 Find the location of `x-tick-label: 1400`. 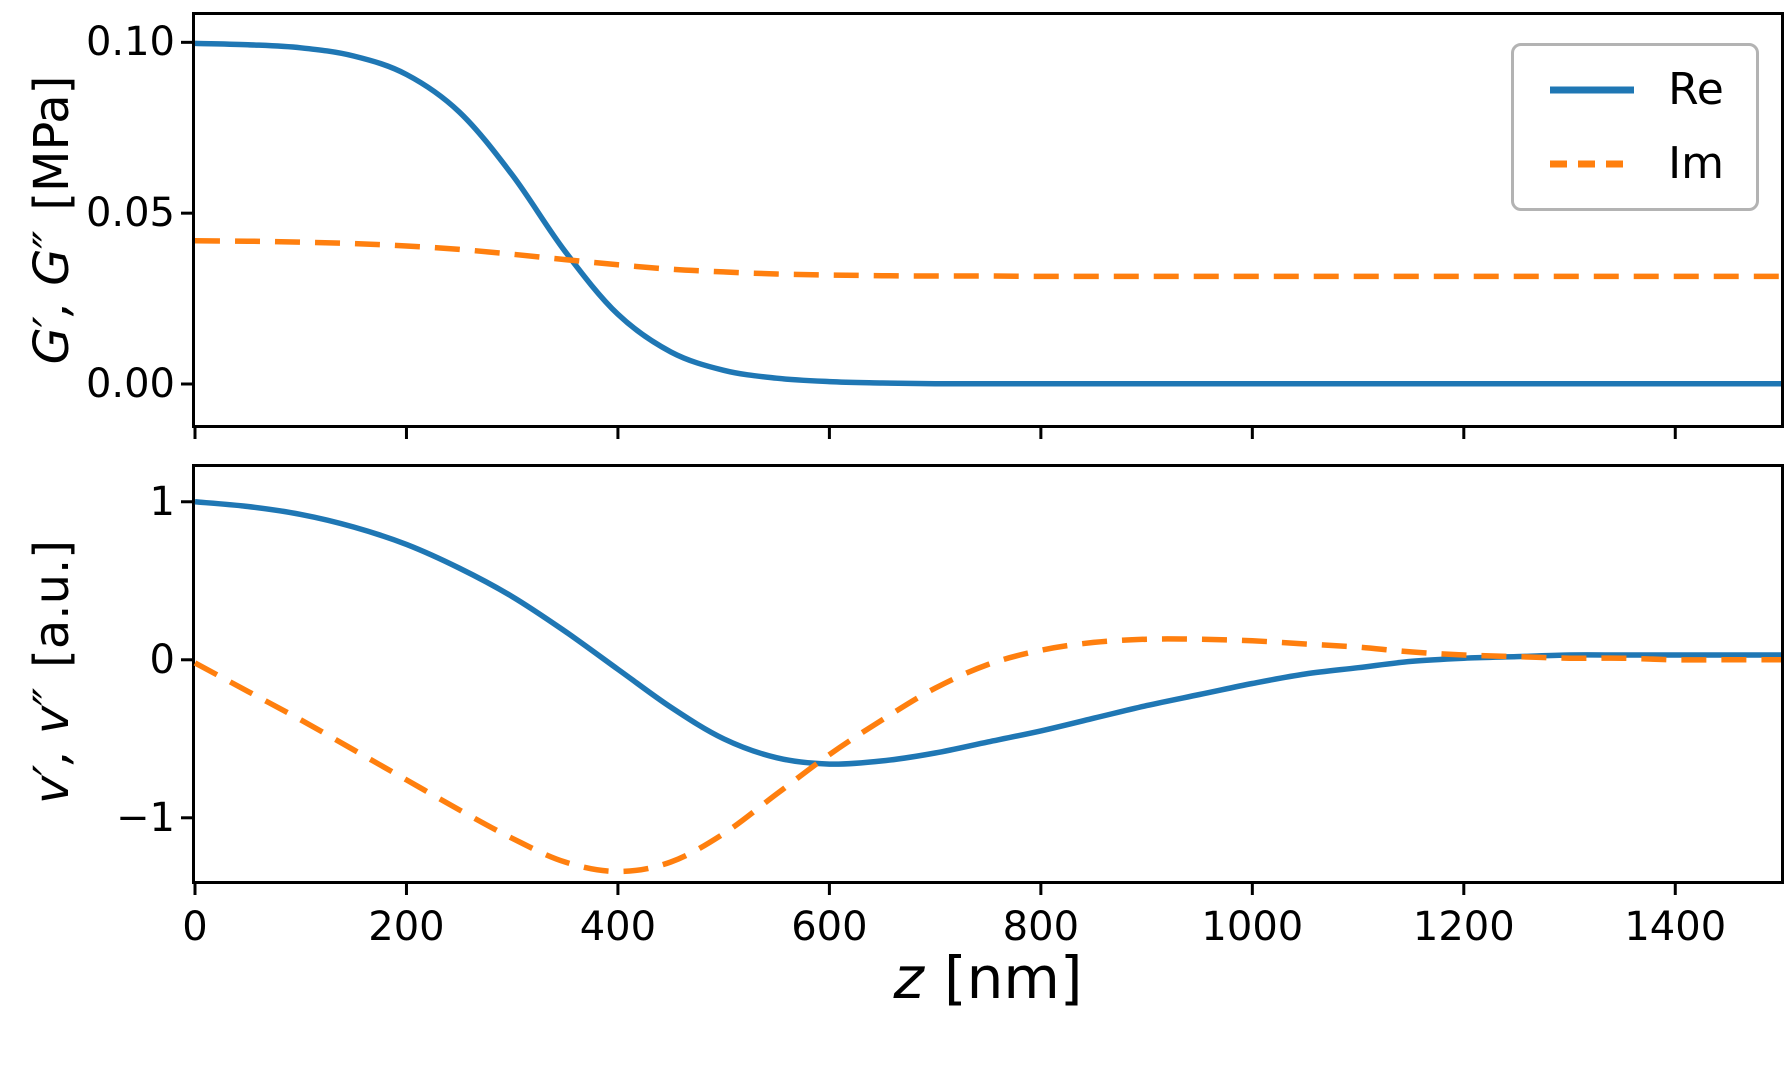

x-tick-label: 1400 is located at coordinates (1675, 927).